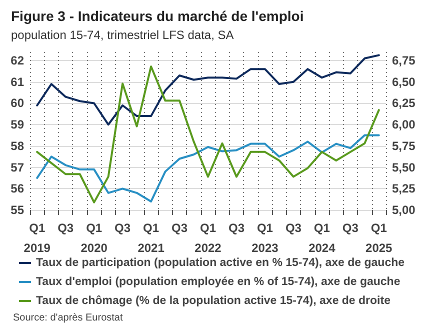 The height and width of the screenshot is (334, 432). I want to click on y-tick-label: 61, so click(17, 81).